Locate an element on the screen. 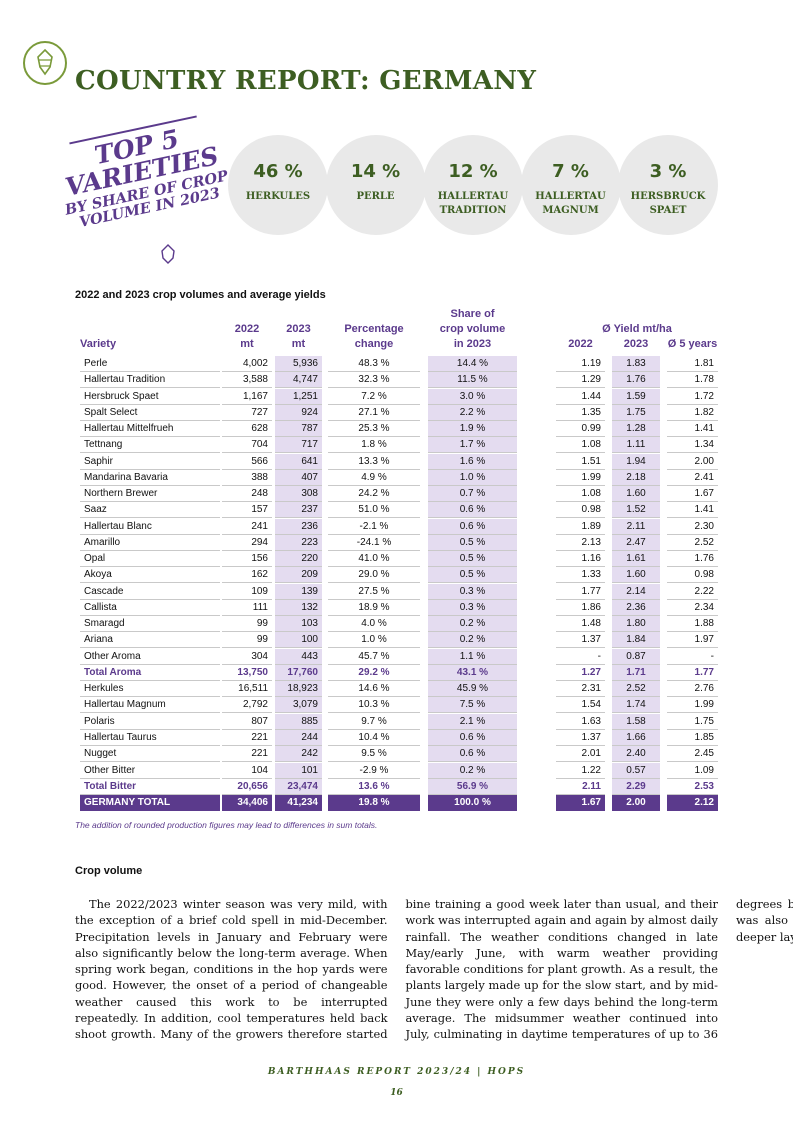  table-cell: Northern Brewer is located at coordinates (150, 494).